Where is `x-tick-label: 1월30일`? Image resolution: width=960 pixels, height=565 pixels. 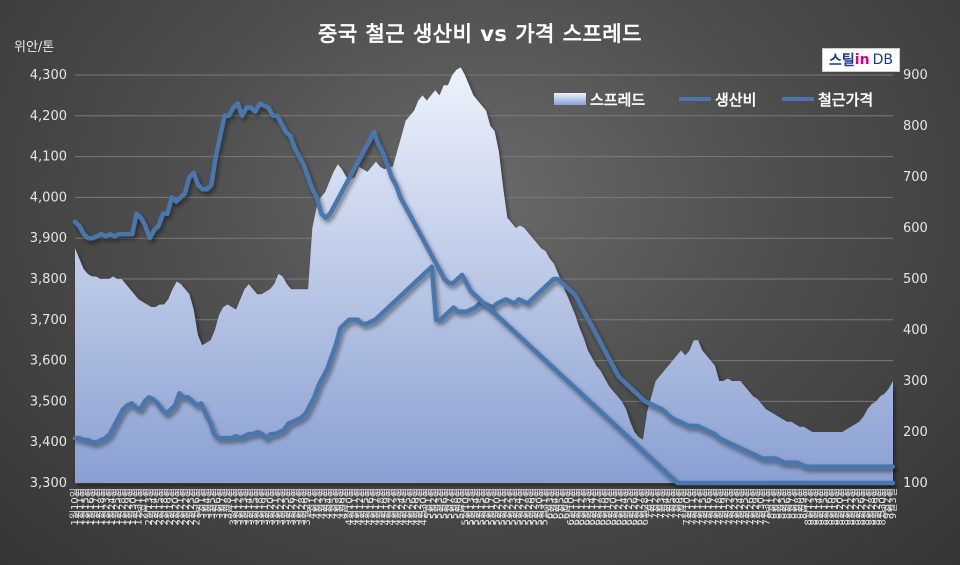
x-tick-label: 1월30일 is located at coordinates (133, 507).